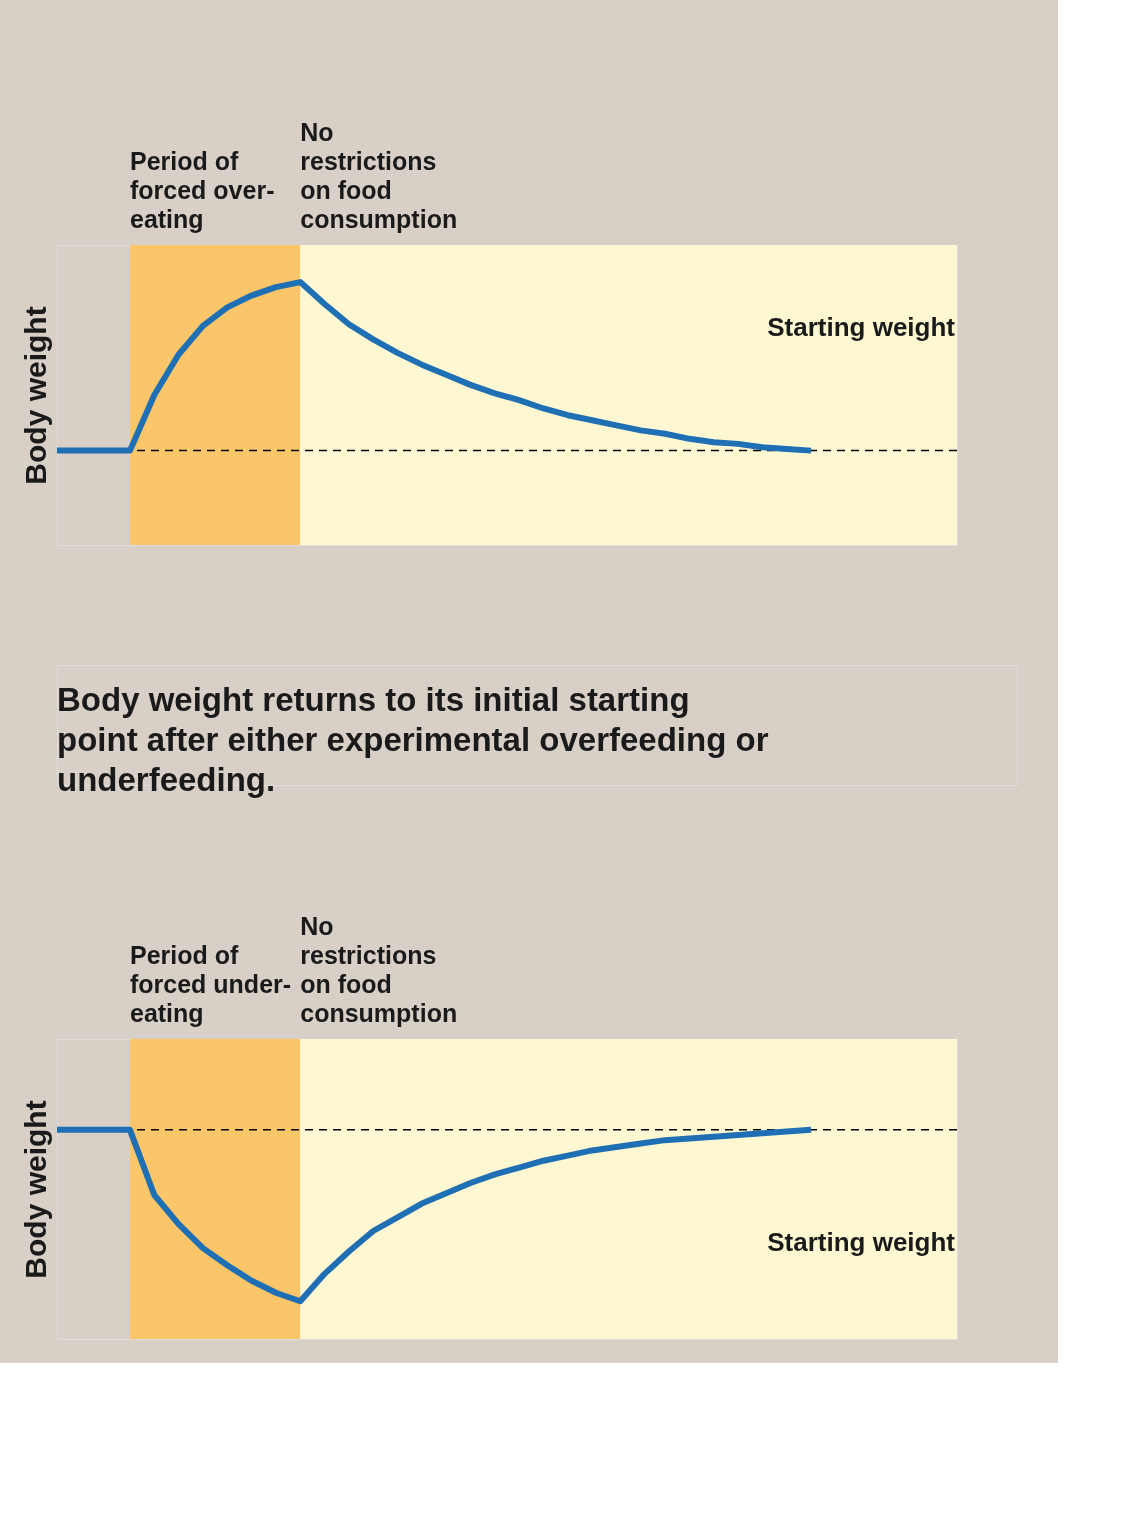 This screenshot has width=1146, height=1520. What do you see at coordinates (413, 739) in the screenshot?
I see `text: Body weight returns to its initial starting point after either experimental overfeeding or underfeeding.` at bounding box center [413, 739].